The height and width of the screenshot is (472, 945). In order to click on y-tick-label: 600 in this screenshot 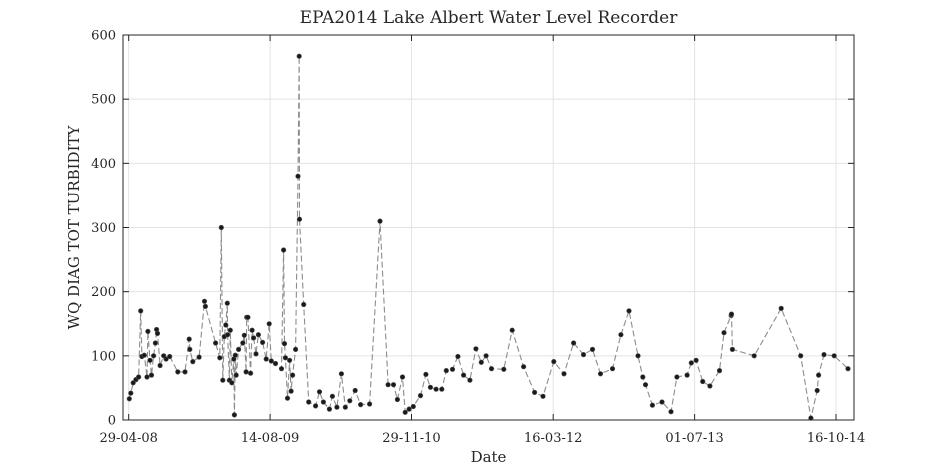, I will do `click(103, 36)`.